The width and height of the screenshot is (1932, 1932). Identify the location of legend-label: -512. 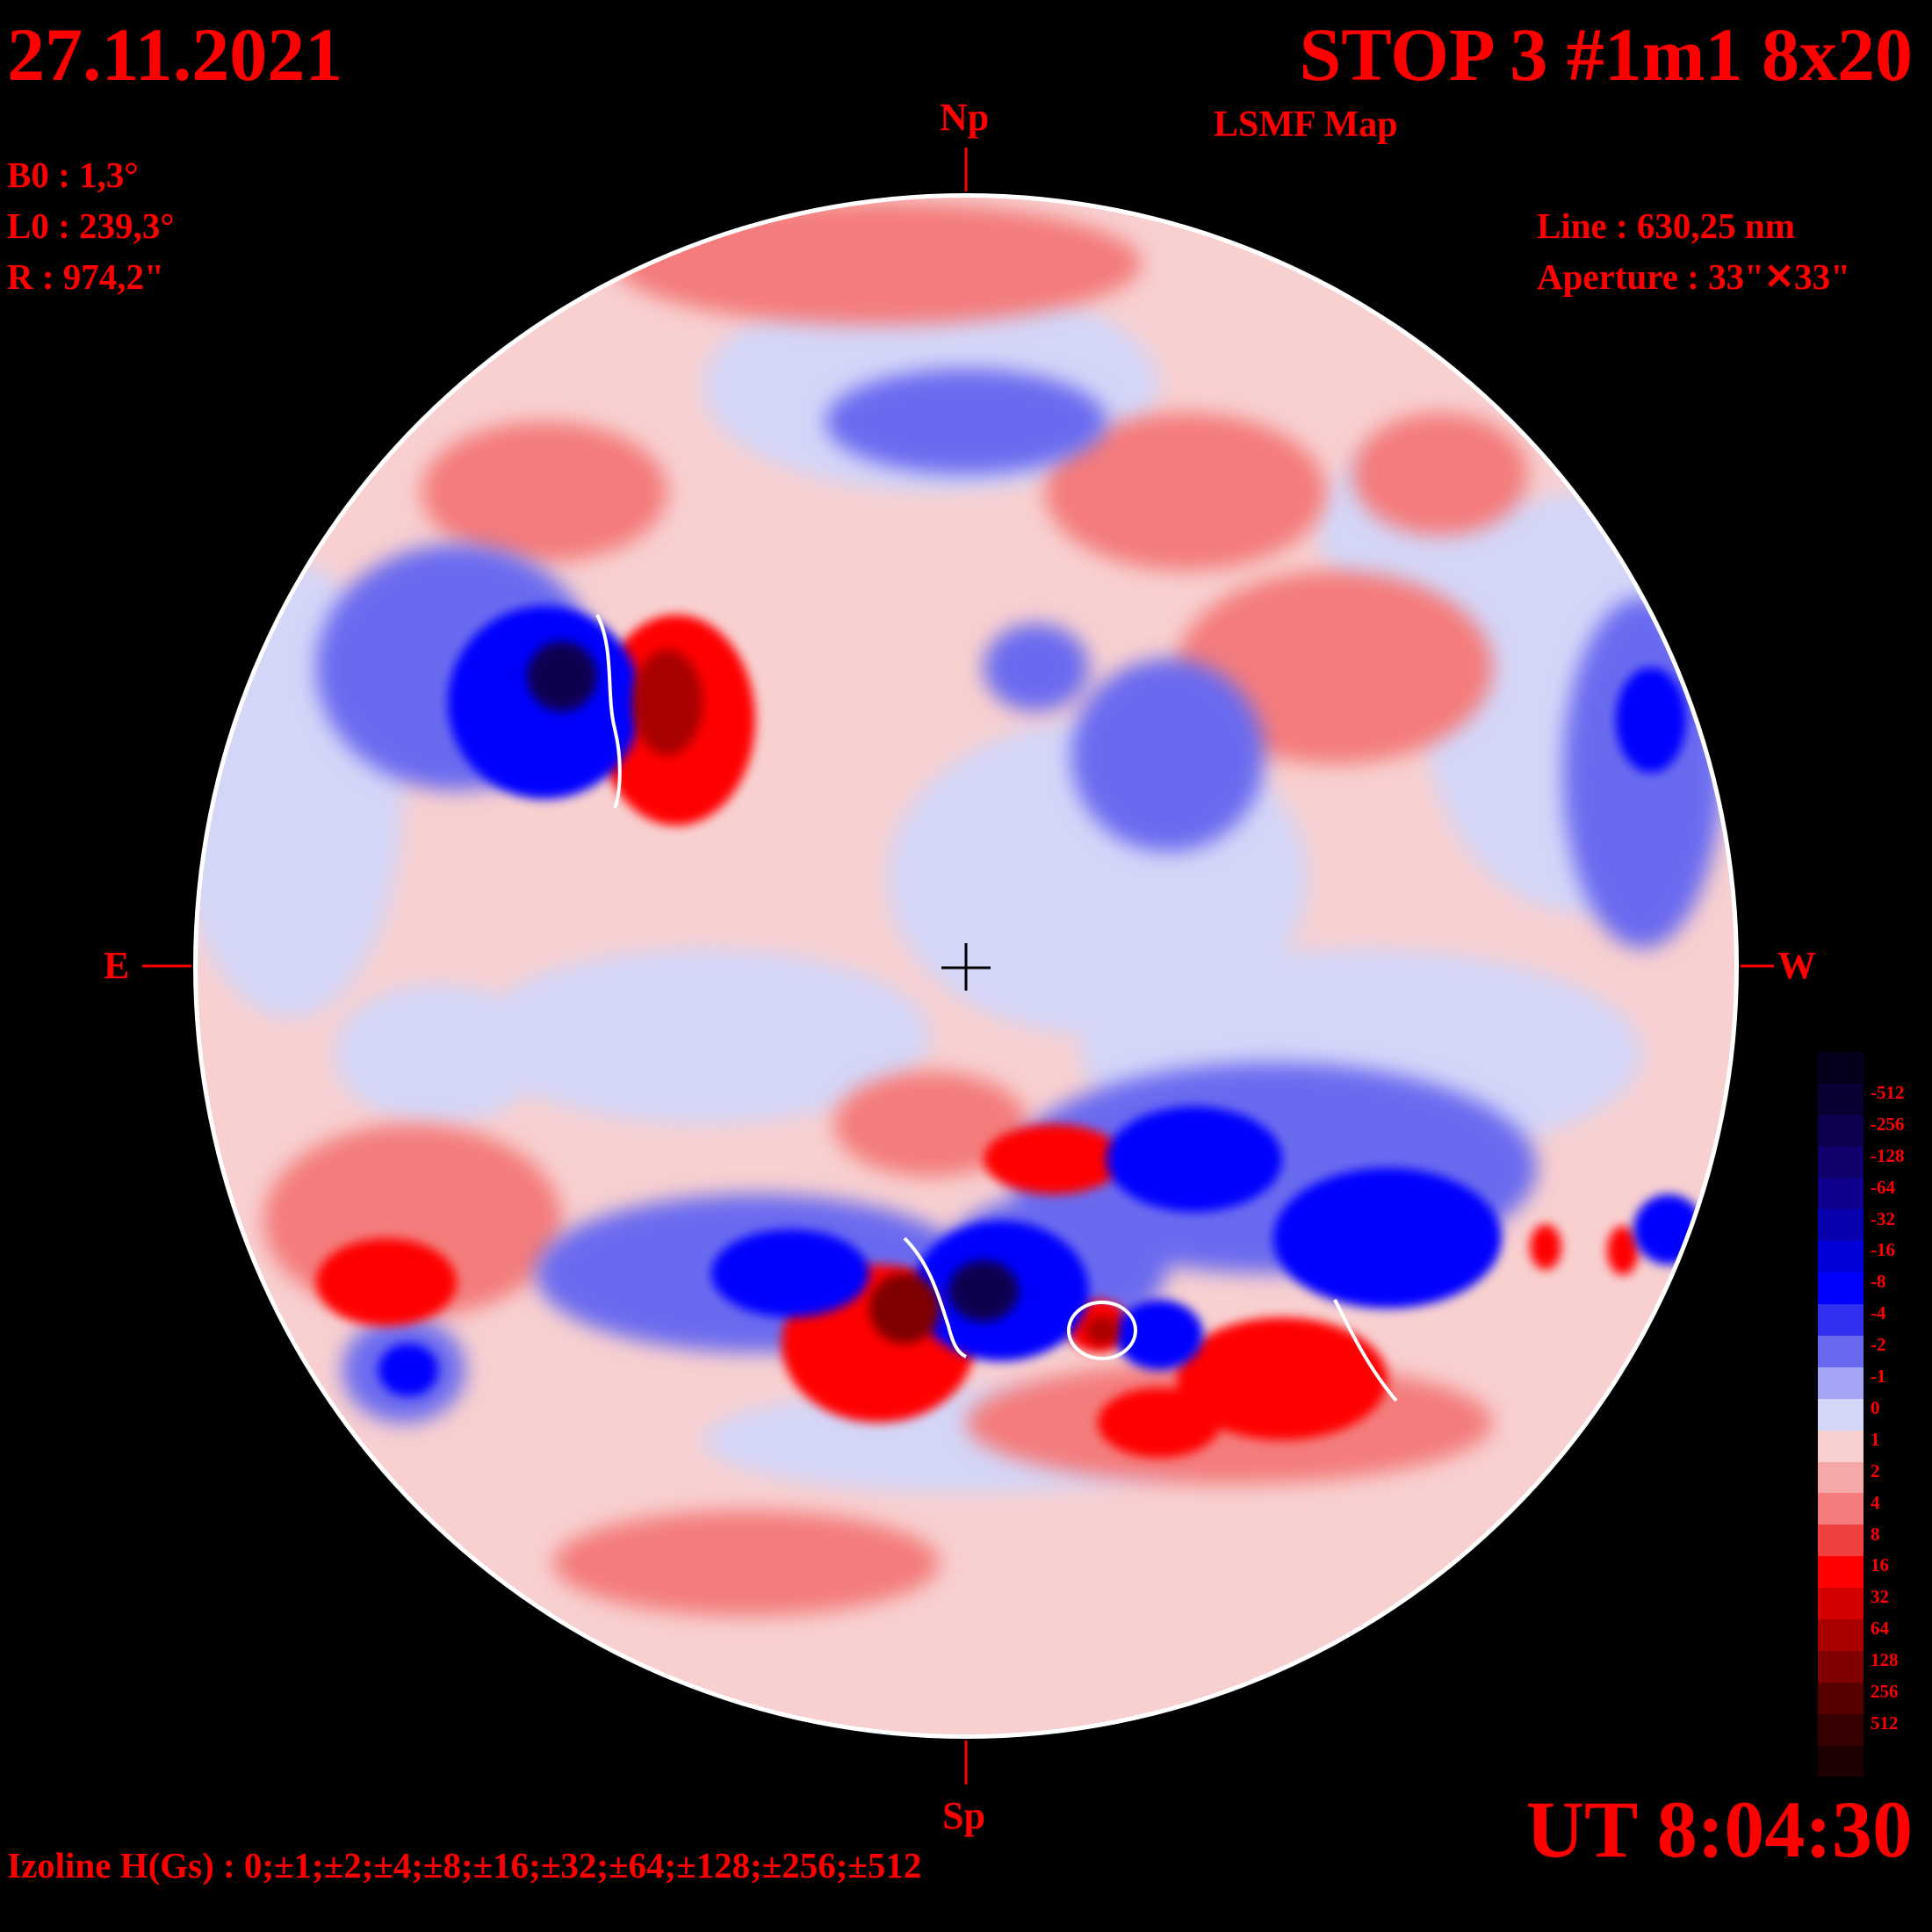
(1888, 1092).